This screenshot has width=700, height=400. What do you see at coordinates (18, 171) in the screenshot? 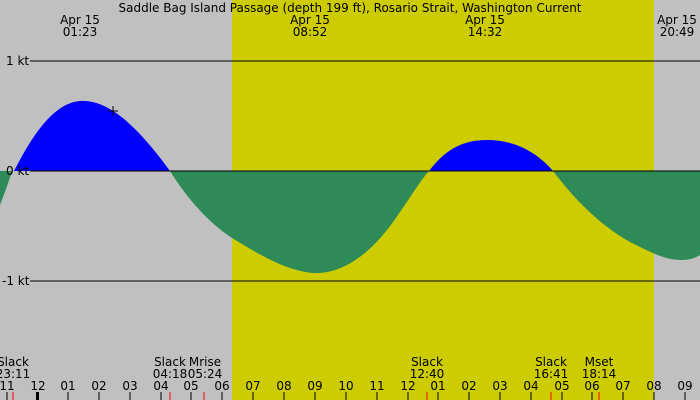
I see `y-label-0kt: 0 kt` at bounding box center [18, 171].